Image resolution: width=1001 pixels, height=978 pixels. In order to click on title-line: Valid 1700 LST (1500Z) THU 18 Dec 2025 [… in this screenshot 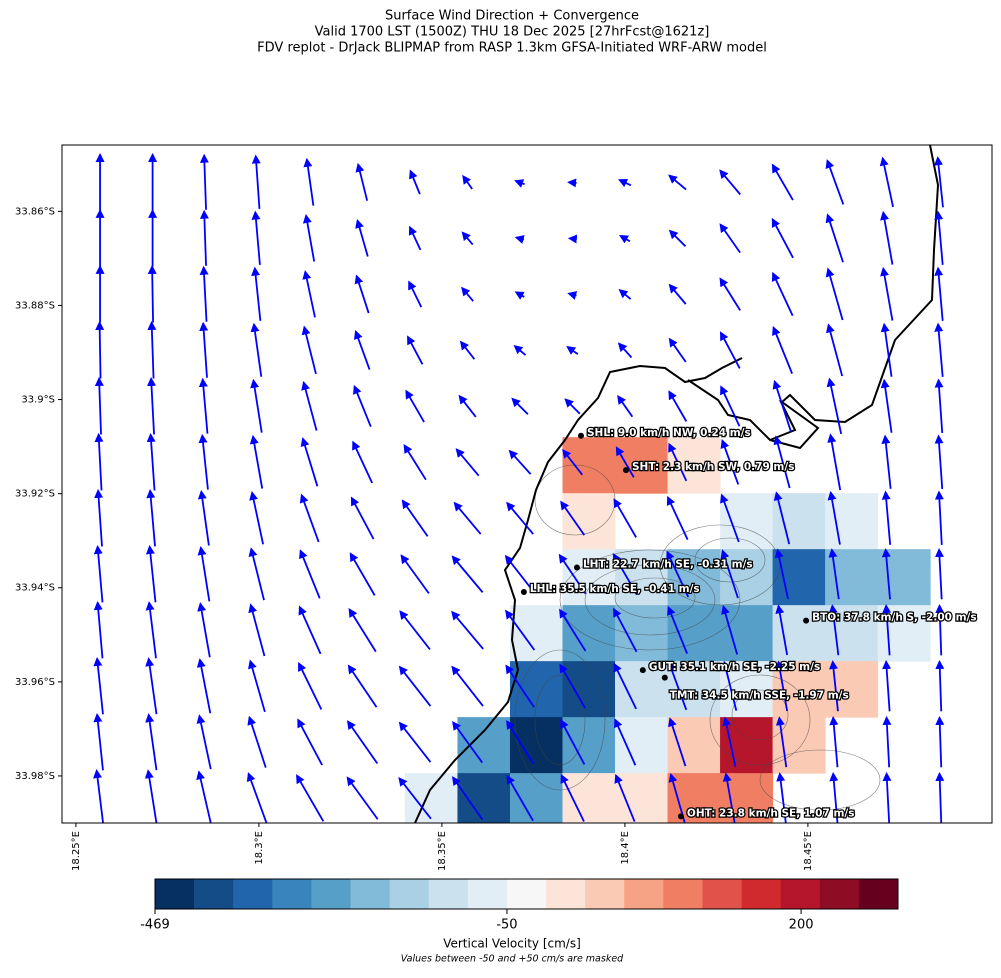, I will do `click(512, 32)`.